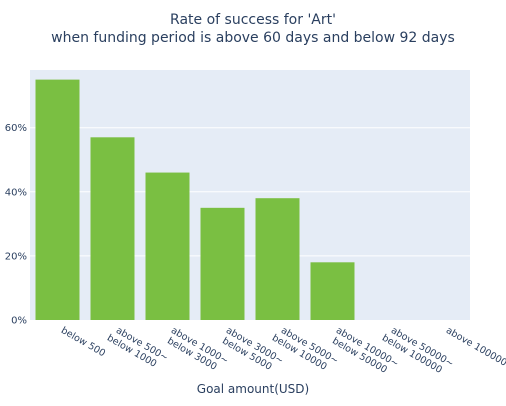 This screenshot has height=406, width=506. I want to click on x-tick-label: above 50000~below 100000, so click(417, 351).